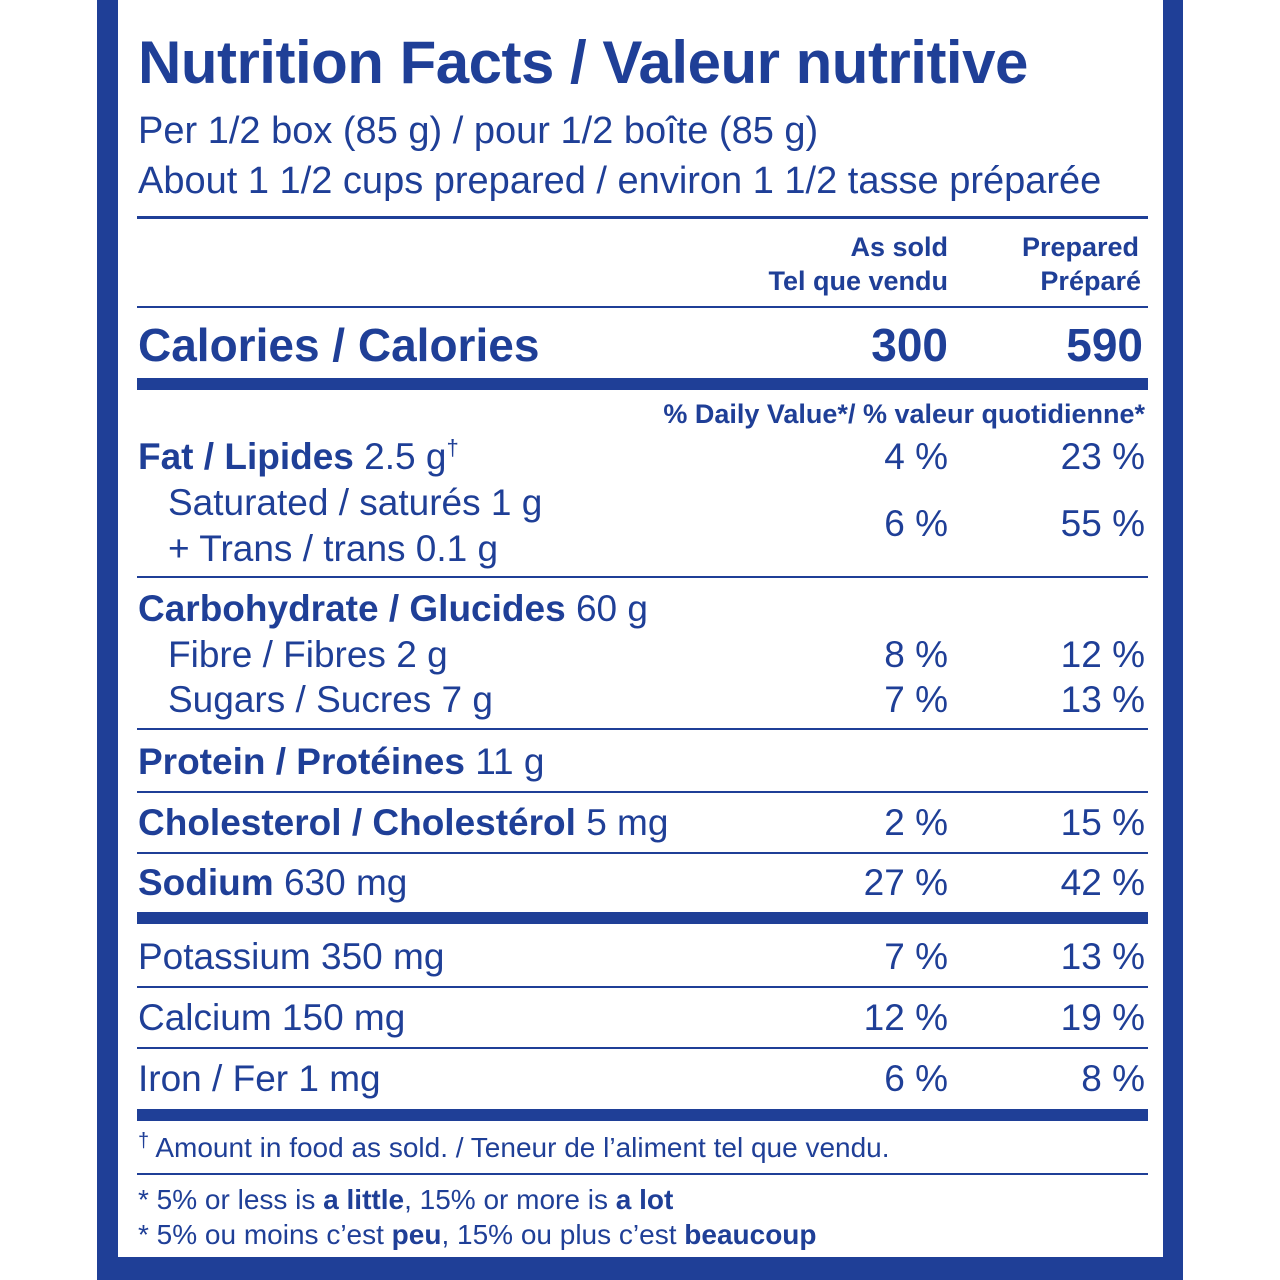 This screenshot has width=1280, height=1280. What do you see at coordinates (916, 822) in the screenshot?
I see `cholesterol-as-sold: 2 %` at bounding box center [916, 822].